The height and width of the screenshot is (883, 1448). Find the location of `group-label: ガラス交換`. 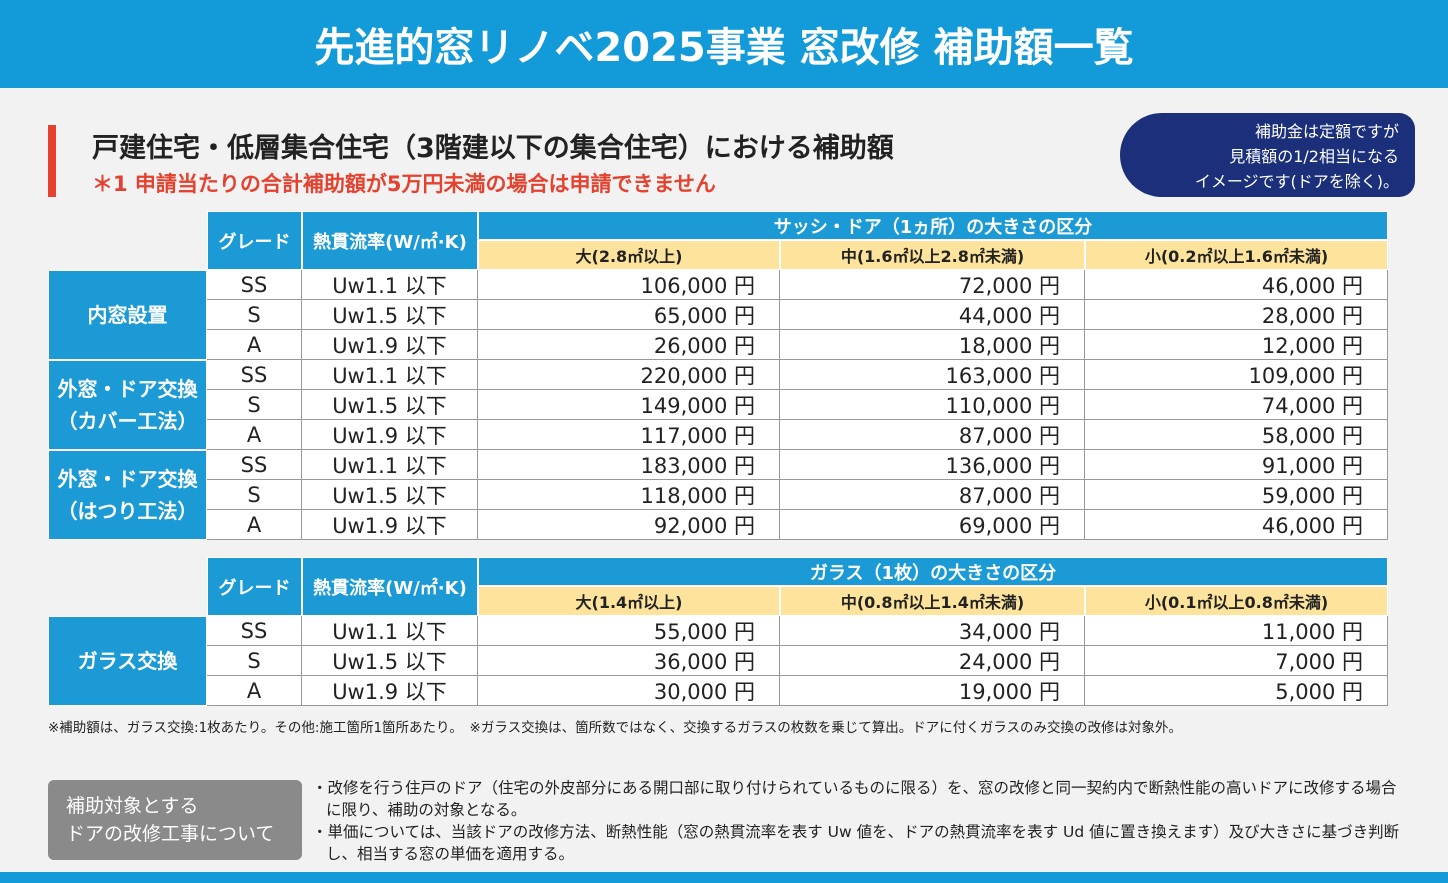

group-label: ガラス交換 is located at coordinates (127, 661).